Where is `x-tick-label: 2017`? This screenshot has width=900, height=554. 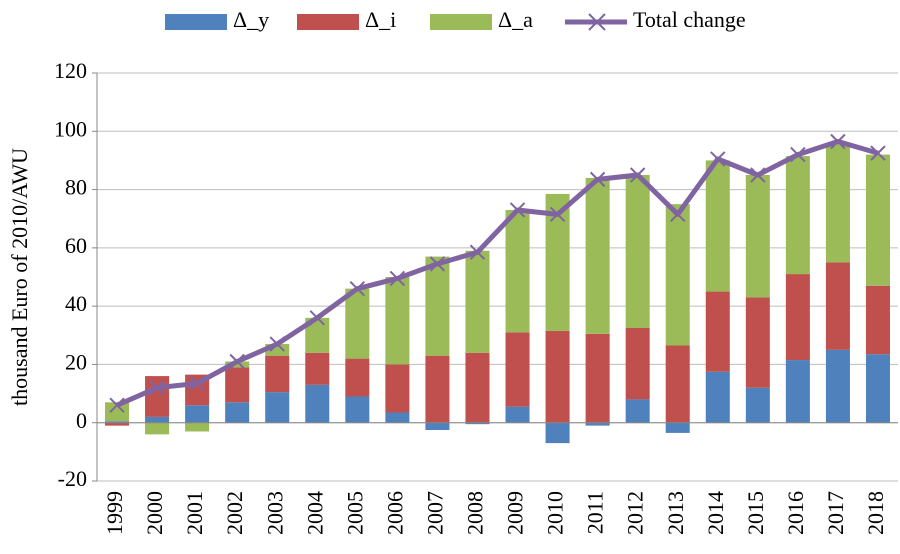 x-tick-label: 2017 is located at coordinates (835, 513).